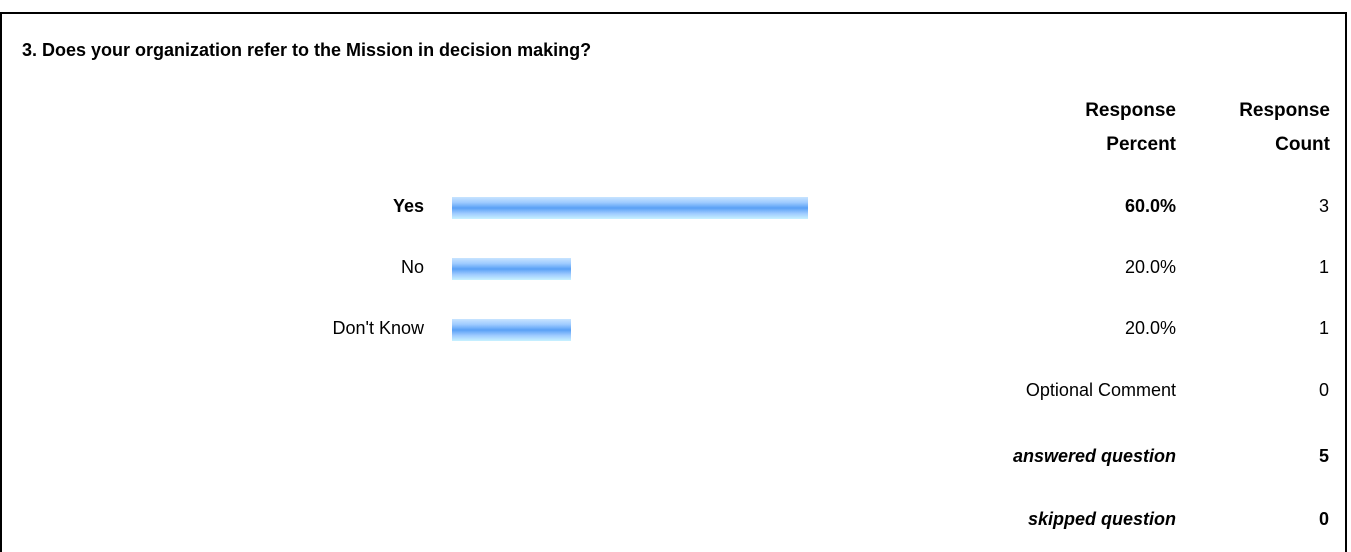 The height and width of the screenshot is (552, 1351). Describe the element at coordinates (1302, 144) in the screenshot. I see `response-count-header-line2: Count` at that location.